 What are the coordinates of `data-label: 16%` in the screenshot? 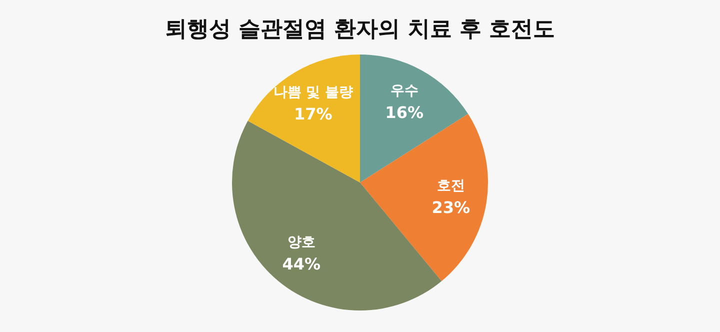 It's located at (404, 112).